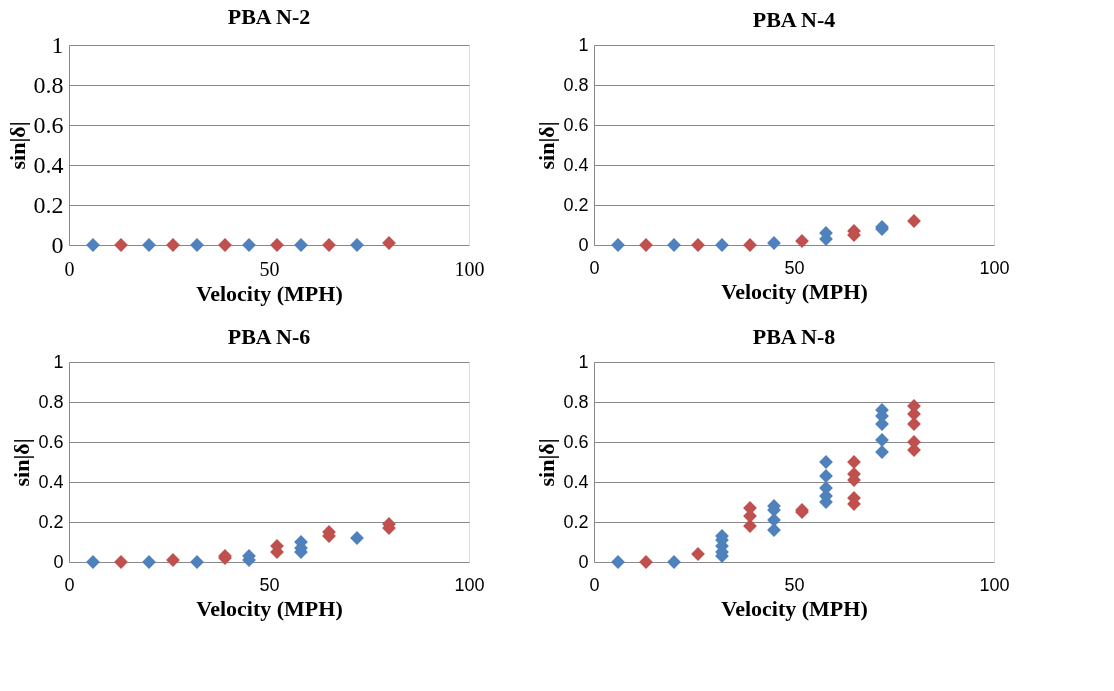 The height and width of the screenshot is (691, 1114). Describe the element at coordinates (794, 19) in the screenshot. I see `chart-title: PBA N-4` at that location.